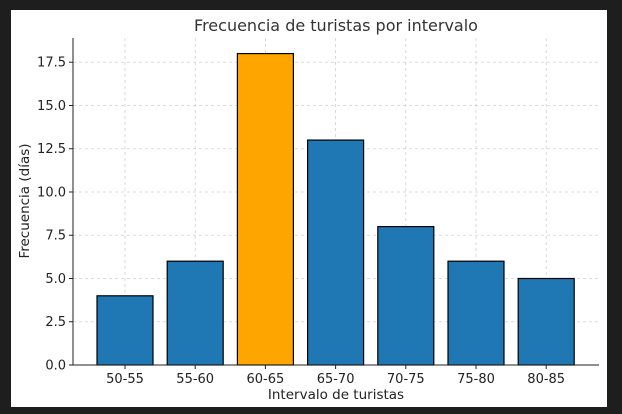  What do you see at coordinates (51, 63) in the screenshot?
I see `y-tick-label: 17.5` at bounding box center [51, 63].